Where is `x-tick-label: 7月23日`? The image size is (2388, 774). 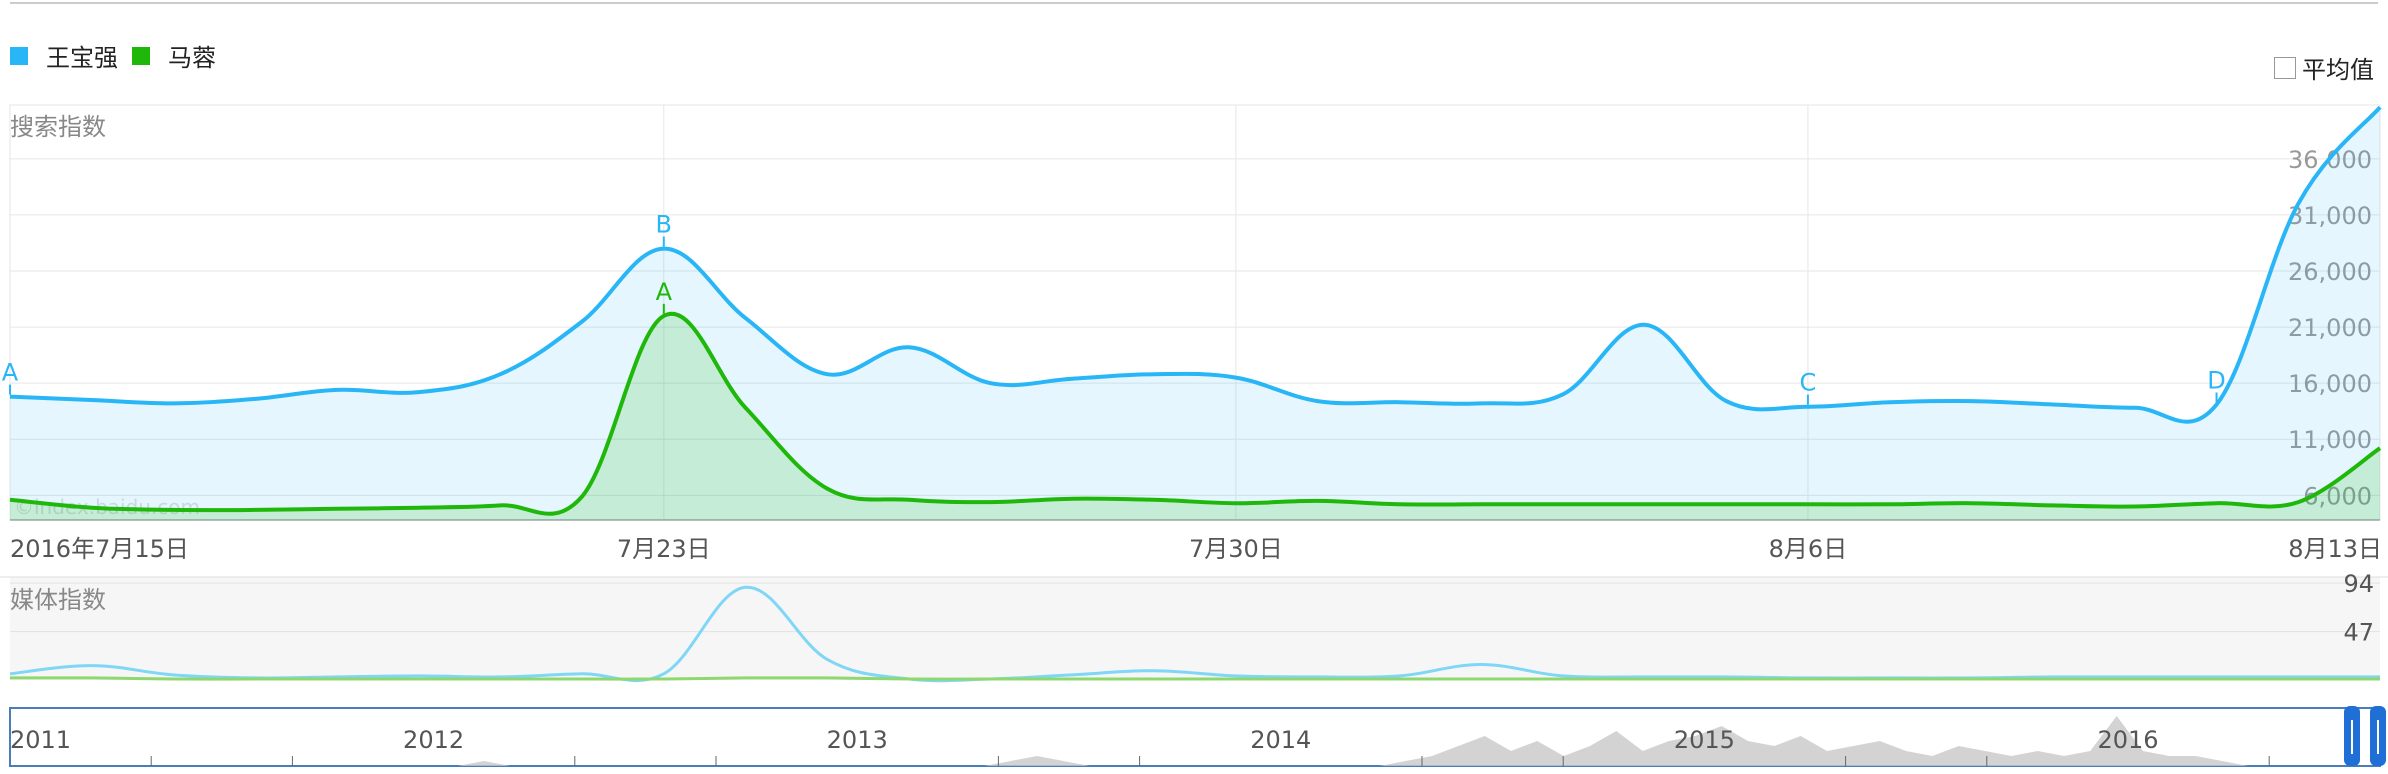
x-tick-label: 7月23日 is located at coordinates (664, 549).